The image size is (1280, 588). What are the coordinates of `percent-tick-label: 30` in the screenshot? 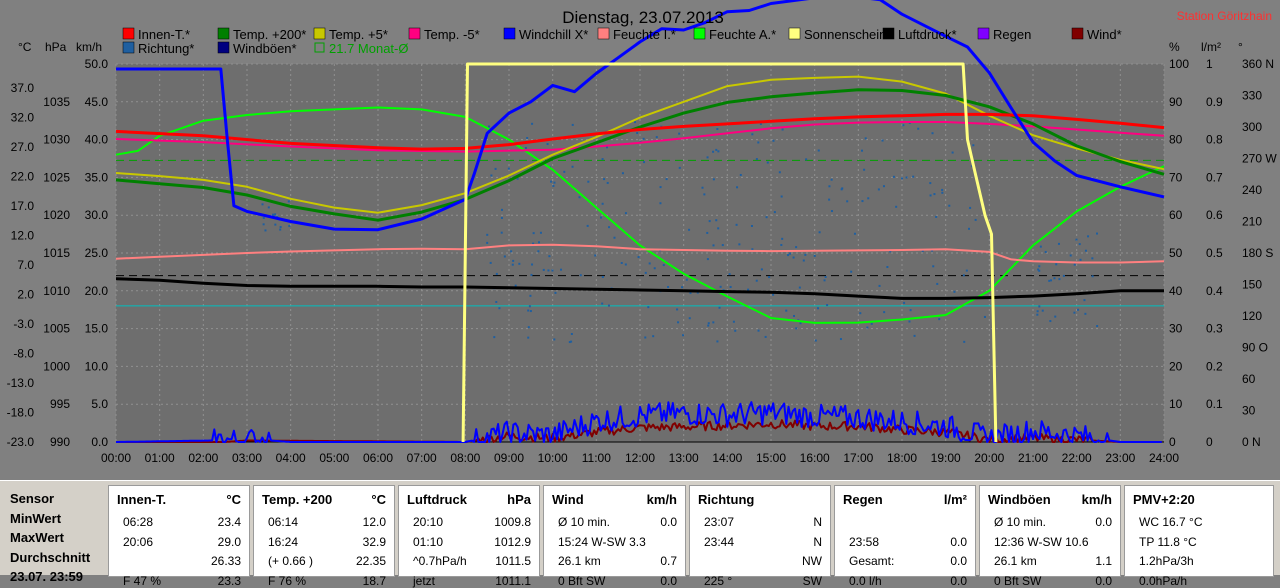 It's located at (1176, 329).